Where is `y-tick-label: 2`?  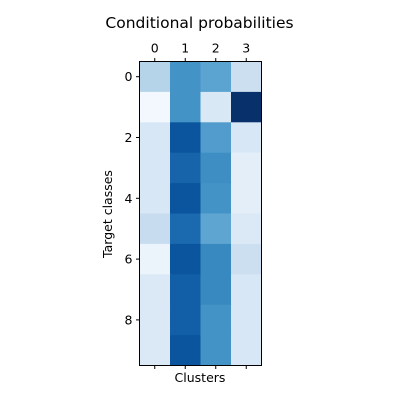 y-tick-label: 2 is located at coordinates (129, 137).